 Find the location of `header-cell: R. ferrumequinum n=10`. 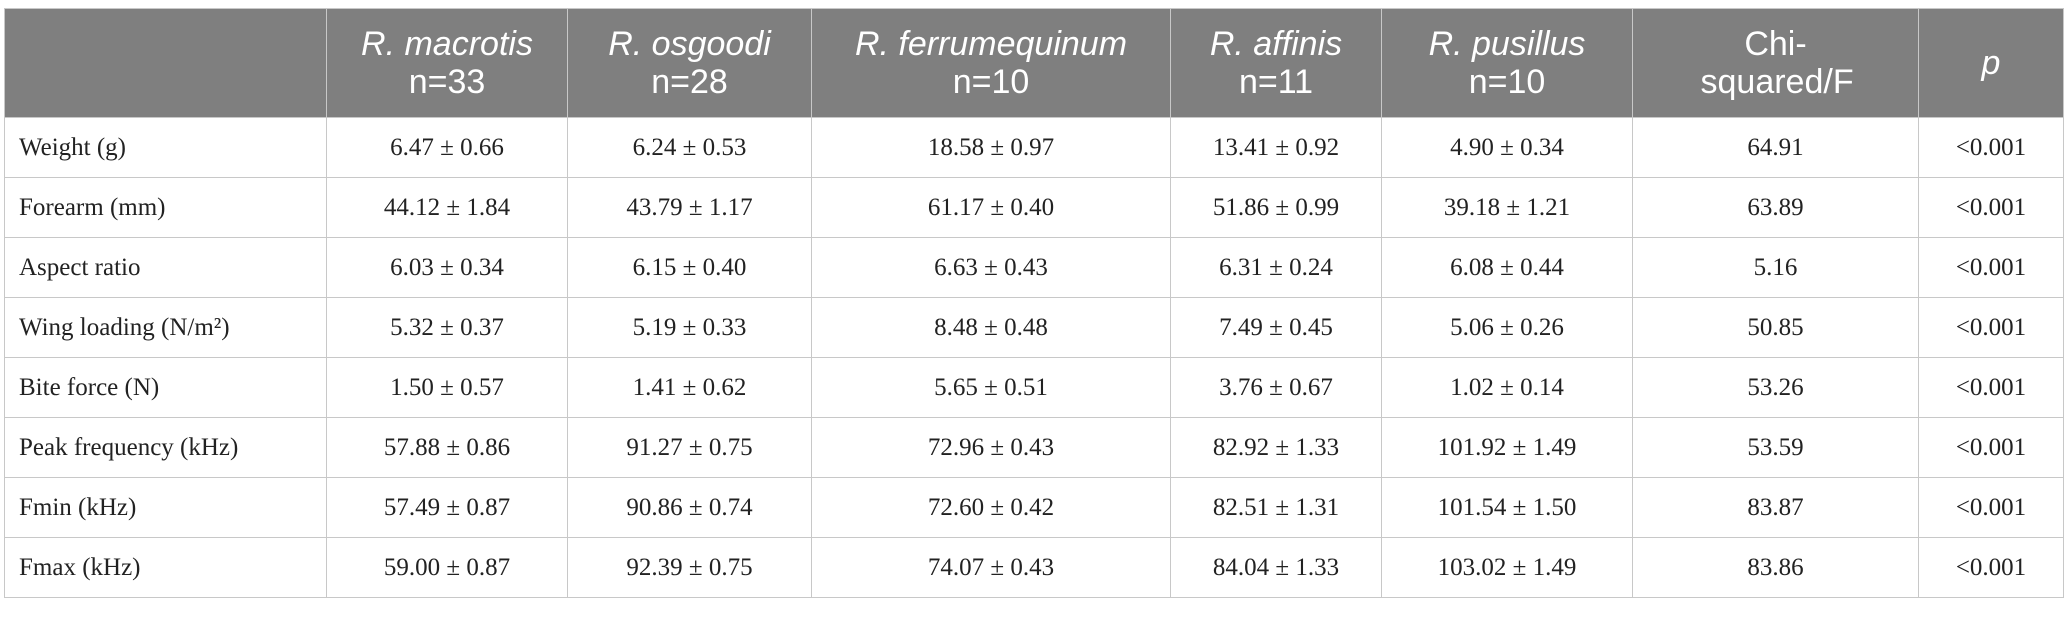

header-cell: R. ferrumequinum n=10 is located at coordinates (991, 63).